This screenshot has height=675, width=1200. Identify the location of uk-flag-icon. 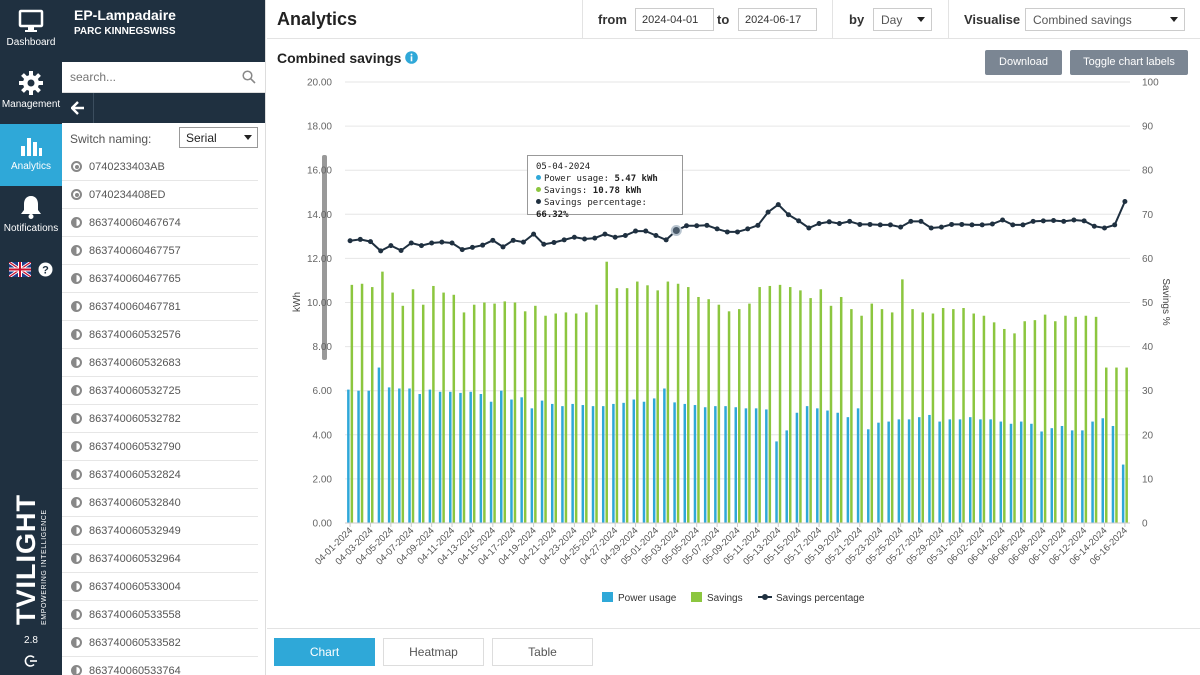
(20, 269).